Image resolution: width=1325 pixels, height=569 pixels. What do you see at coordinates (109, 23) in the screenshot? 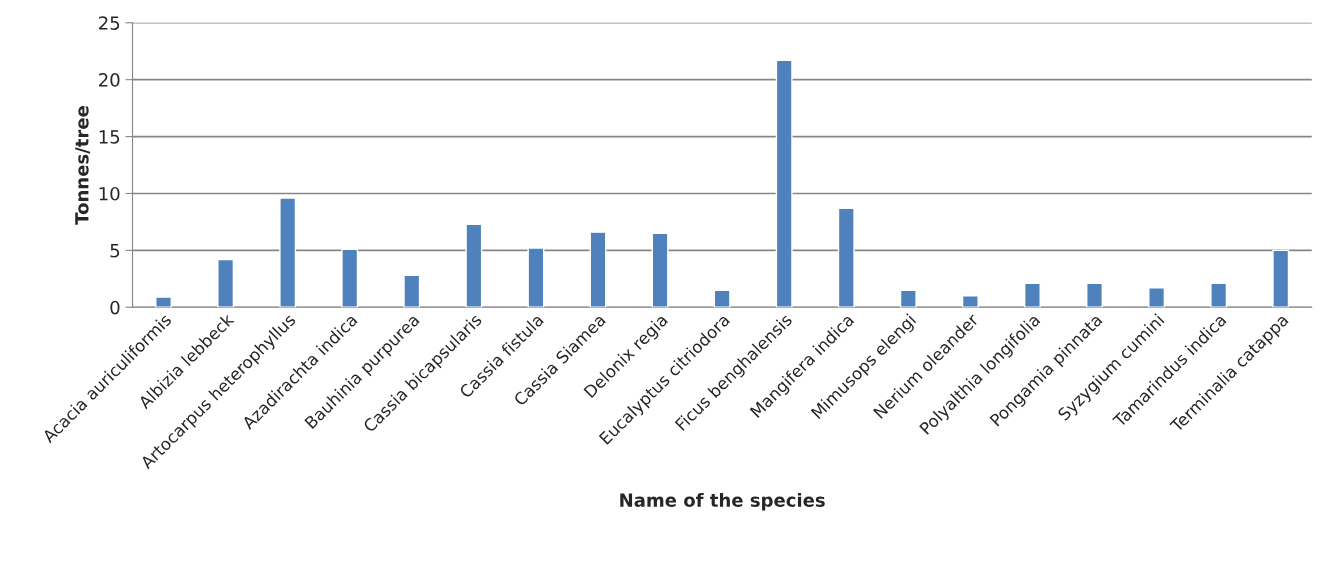
I see `y-tick-label: 25` at bounding box center [109, 23].